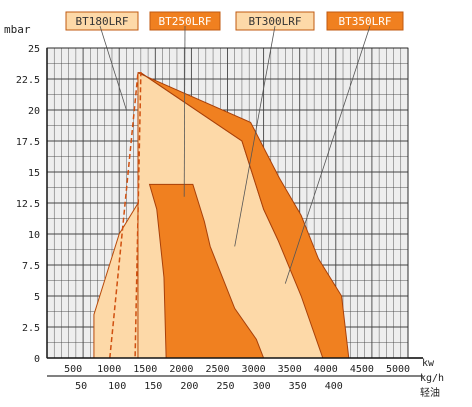 Image resolution: width=472 pixels, height=407 pixels. I want to click on x-tick-label-kw: 500, so click(73, 369).